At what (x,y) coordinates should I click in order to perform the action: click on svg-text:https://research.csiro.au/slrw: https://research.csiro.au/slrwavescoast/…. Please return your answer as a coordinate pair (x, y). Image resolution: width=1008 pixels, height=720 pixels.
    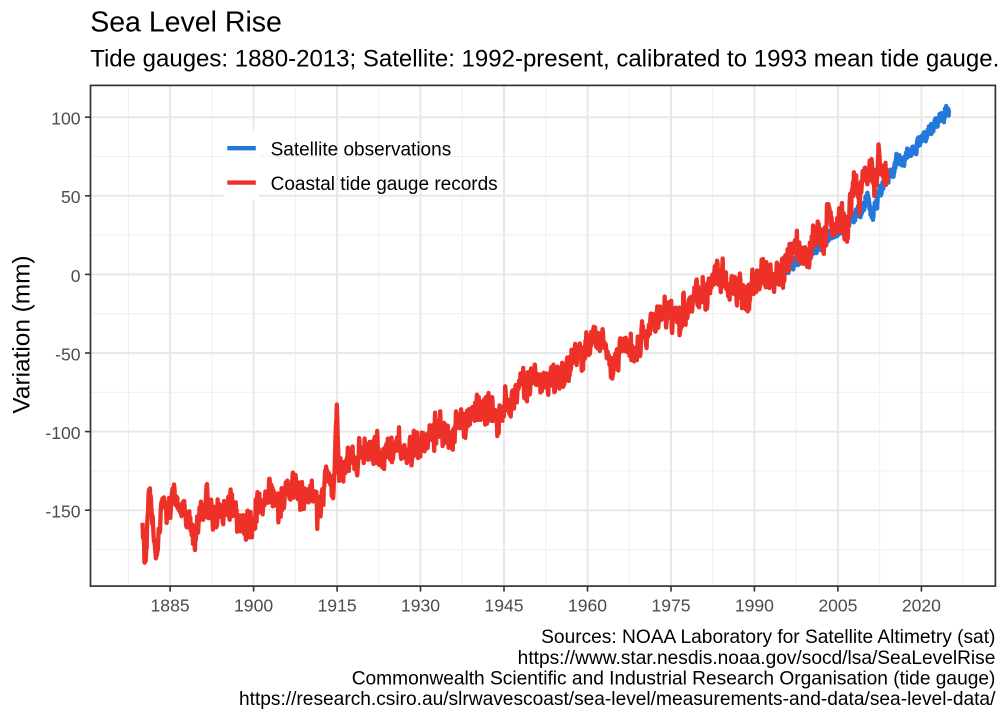
    Looking at the image, I should click on (617, 699).